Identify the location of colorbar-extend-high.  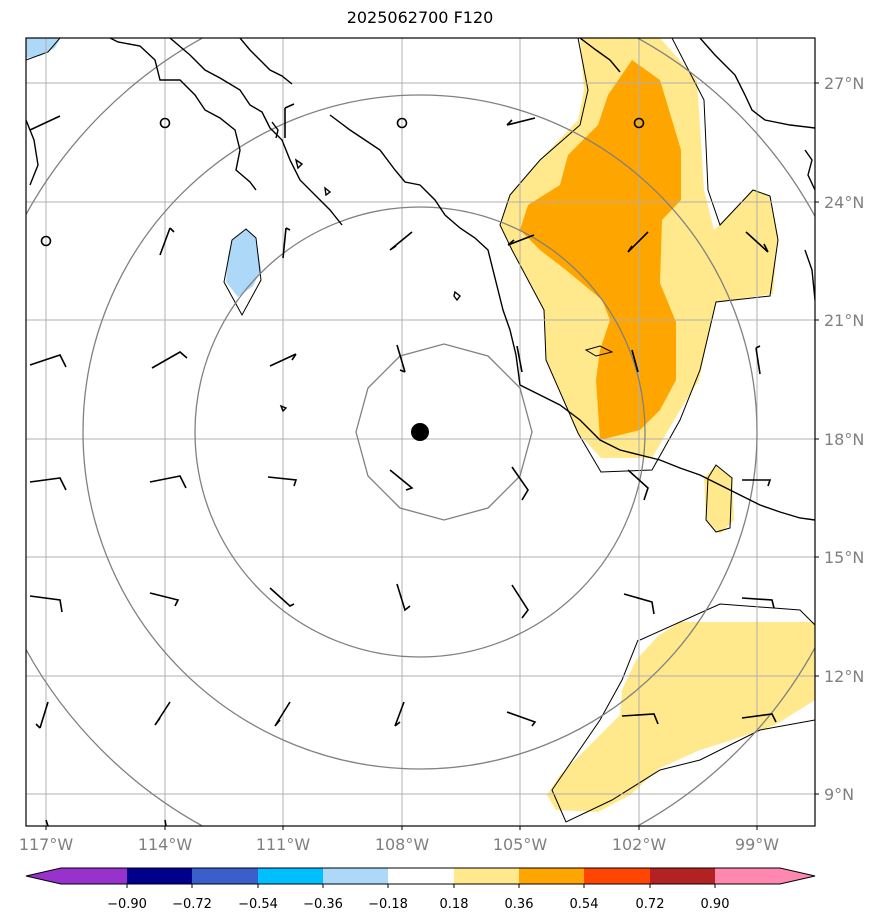
(797, 876).